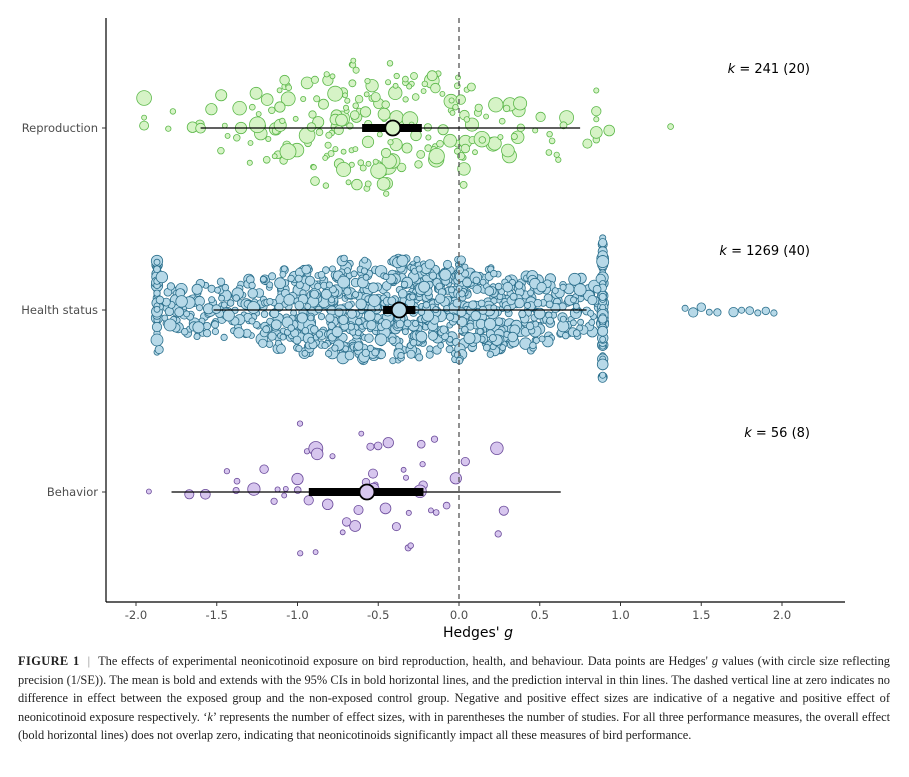 Image resolution: width=909 pixels, height=777 pixels. I want to click on caption-k: k, so click(210, 716).